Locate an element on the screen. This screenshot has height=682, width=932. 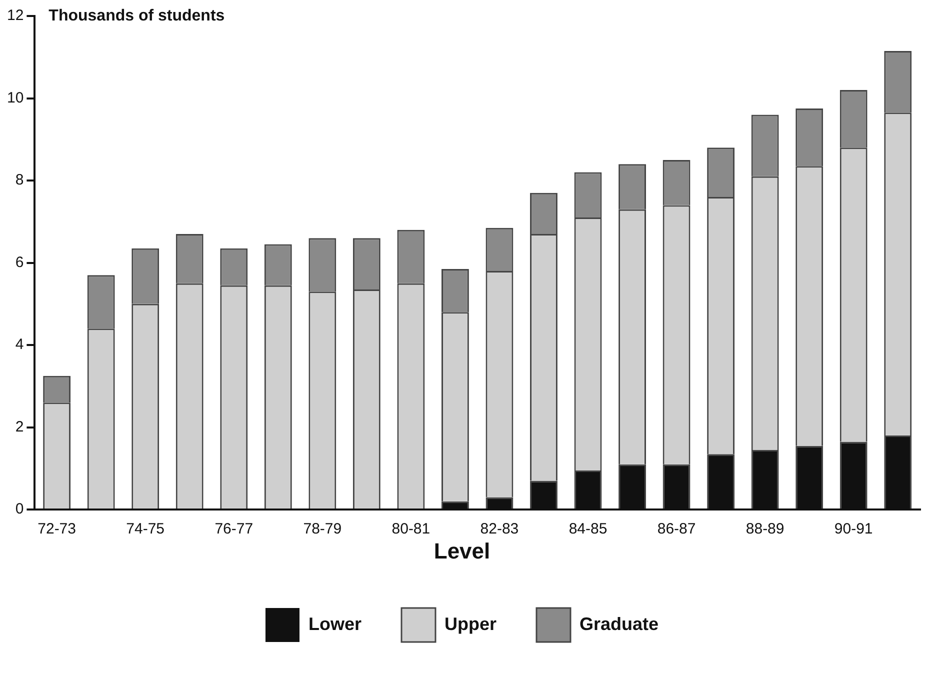
x-tick-label: 88-89 is located at coordinates (765, 529).